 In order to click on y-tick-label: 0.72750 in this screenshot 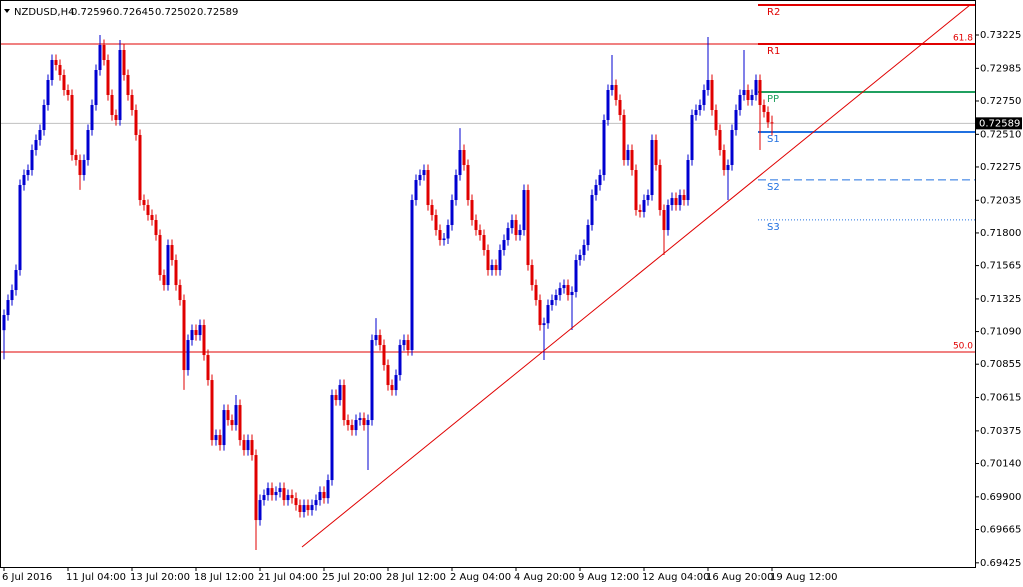, I will do `click(1000, 101)`.